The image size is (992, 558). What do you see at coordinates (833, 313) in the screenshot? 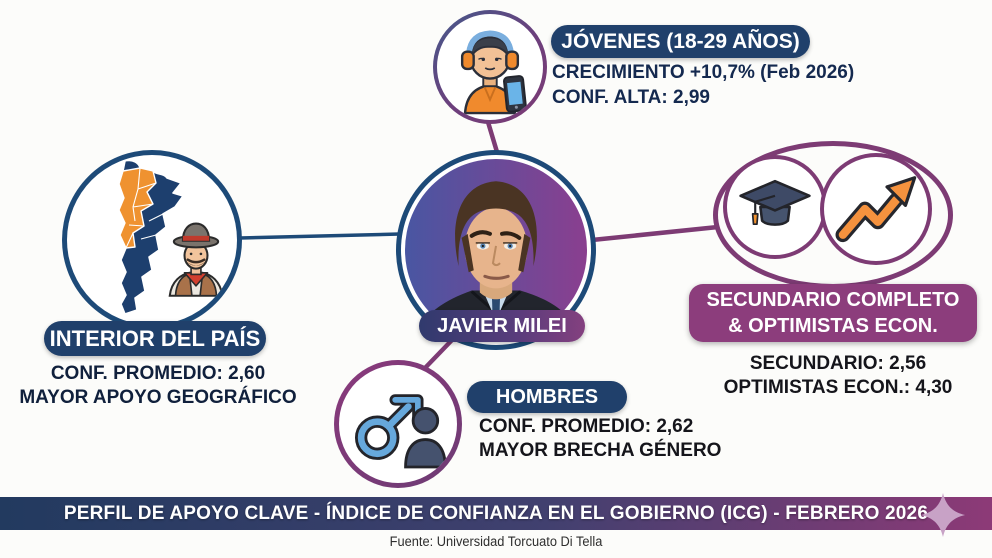
I see `secundario-title-box: SECUNDARIO COMPLETO & OPTIMISTAS ECON.` at bounding box center [833, 313].